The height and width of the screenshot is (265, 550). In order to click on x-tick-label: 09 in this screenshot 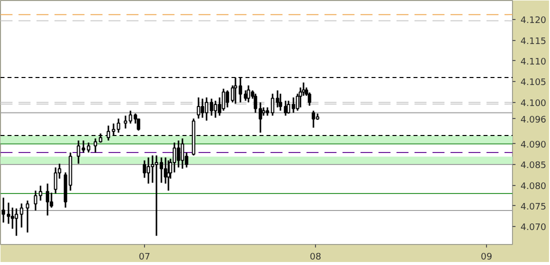, I will do `click(486, 257)`.